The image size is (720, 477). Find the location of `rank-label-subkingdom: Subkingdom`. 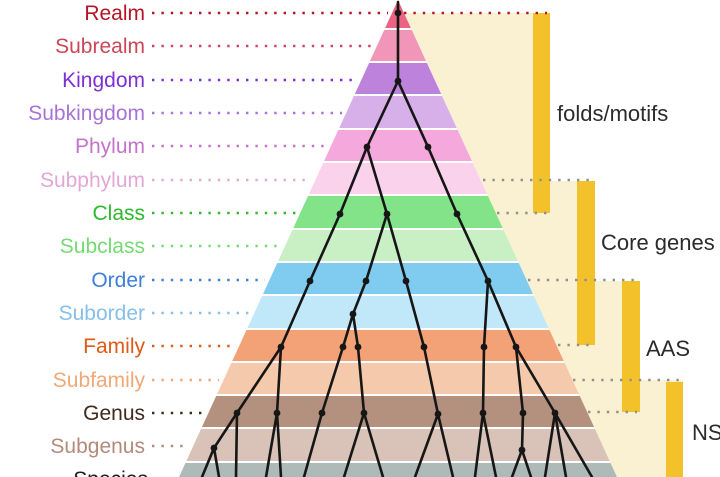

rank-label-subkingdom: Subkingdom is located at coordinates (86, 113).